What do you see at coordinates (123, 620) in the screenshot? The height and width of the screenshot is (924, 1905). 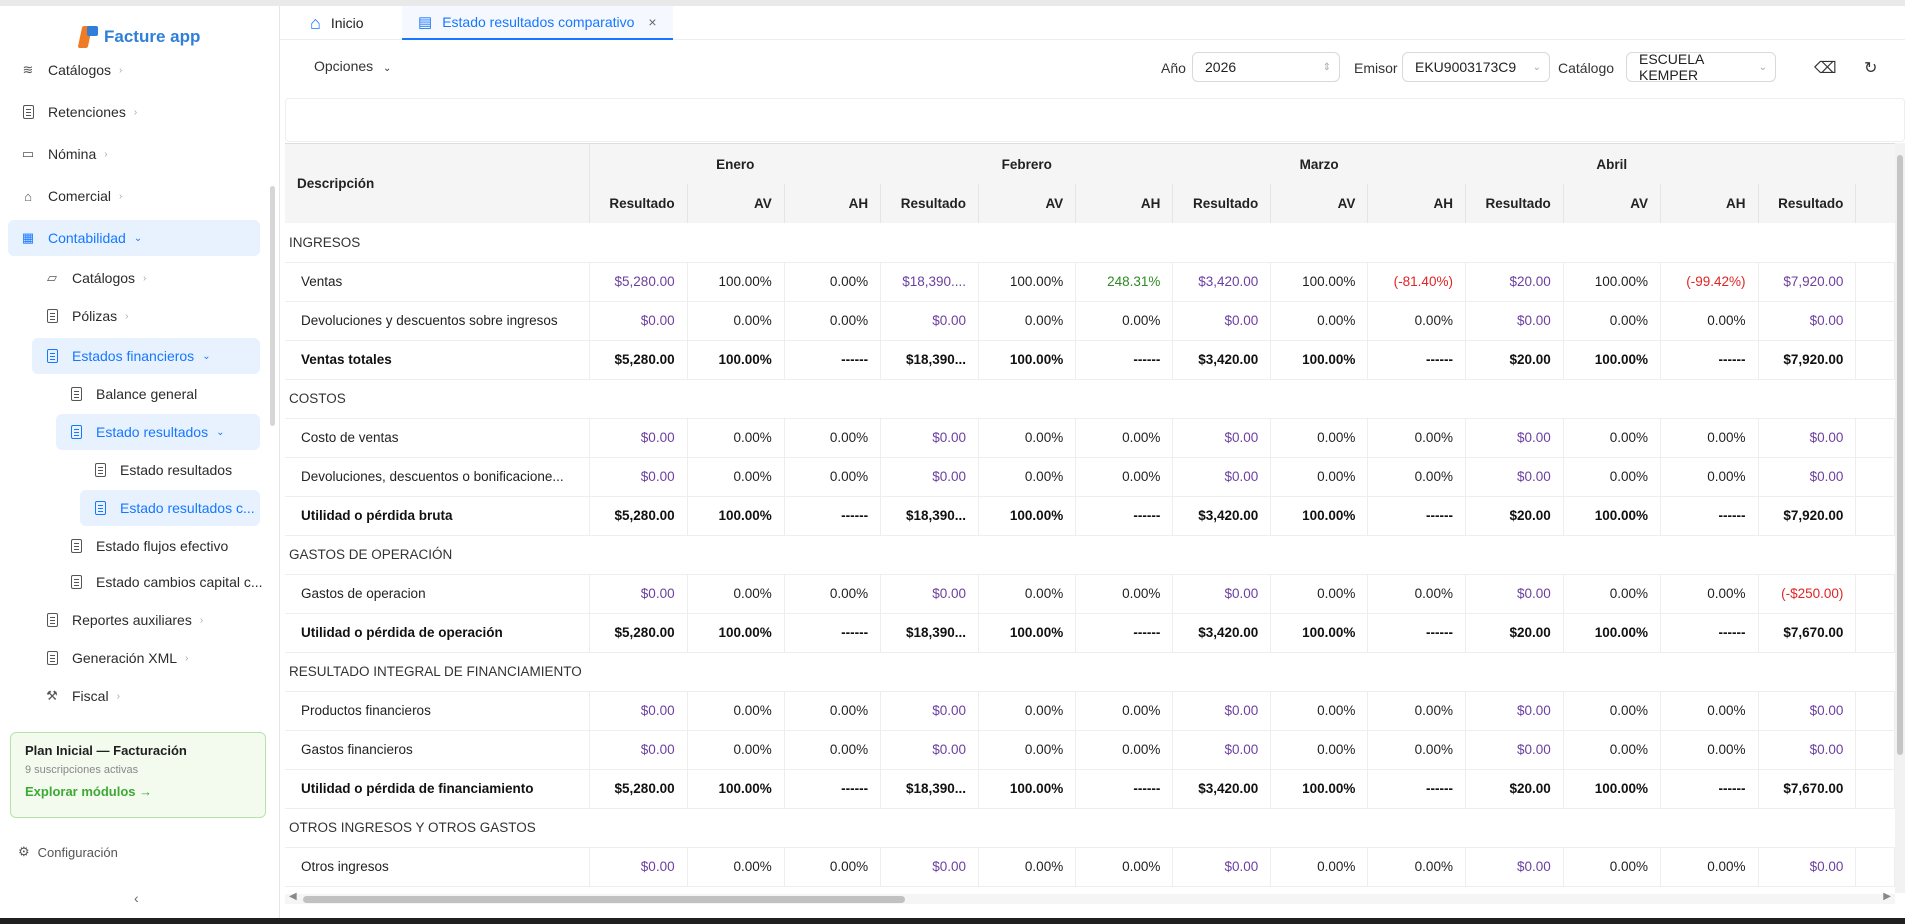 I see `sidebar-item-reportes-auxiliares: Reportes auxiliares ›` at bounding box center [123, 620].